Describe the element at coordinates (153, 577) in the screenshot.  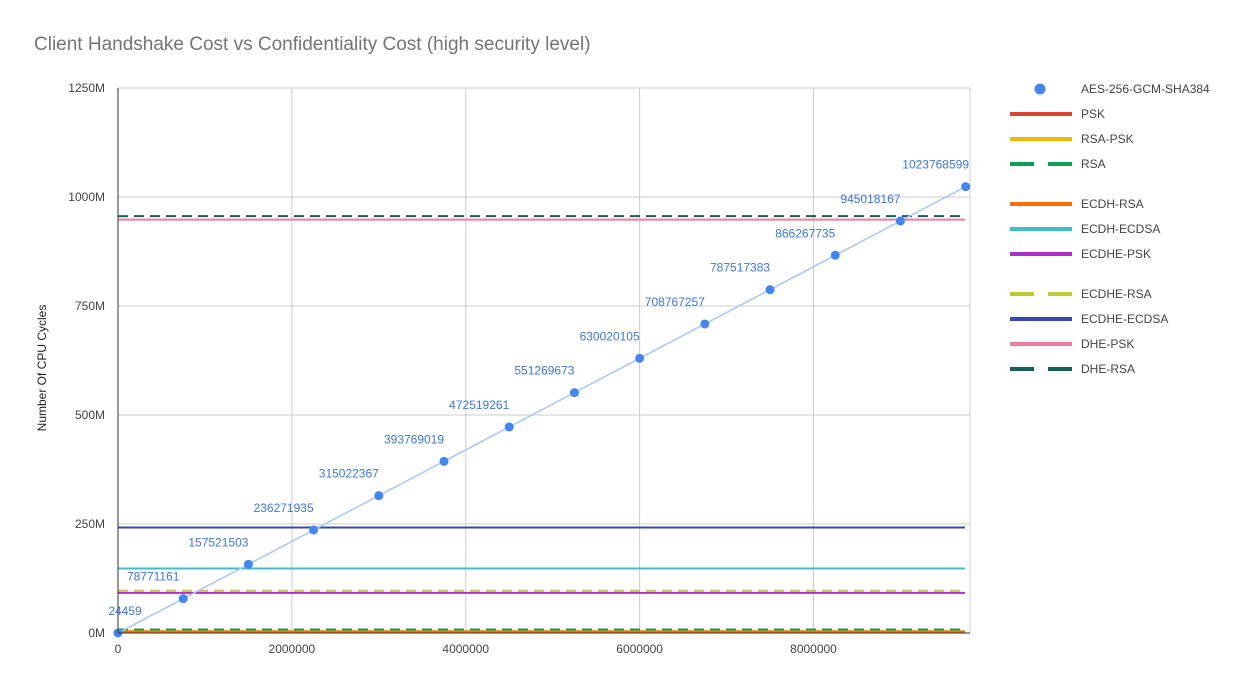
I see `data-label: 78771161` at that location.